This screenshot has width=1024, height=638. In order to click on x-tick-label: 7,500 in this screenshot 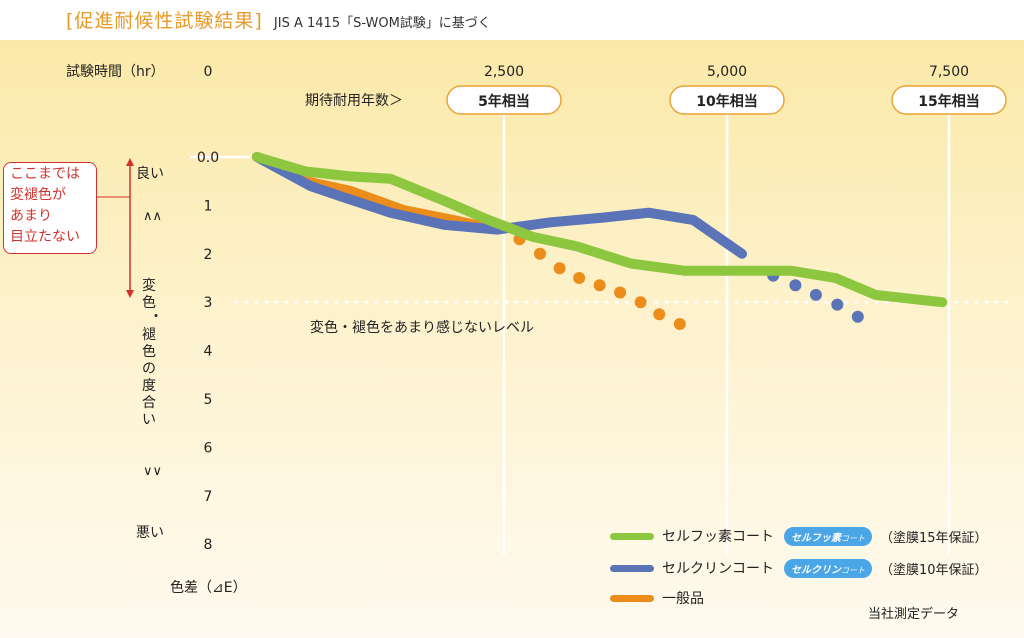, I will do `click(949, 72)`.